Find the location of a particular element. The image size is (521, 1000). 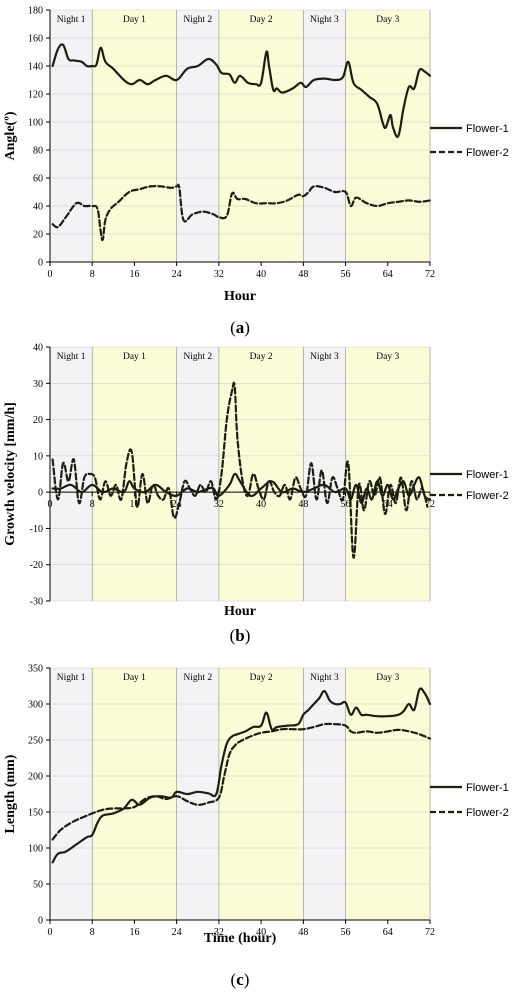

y-tick-label: -20 is located at coordinates (36, 565).